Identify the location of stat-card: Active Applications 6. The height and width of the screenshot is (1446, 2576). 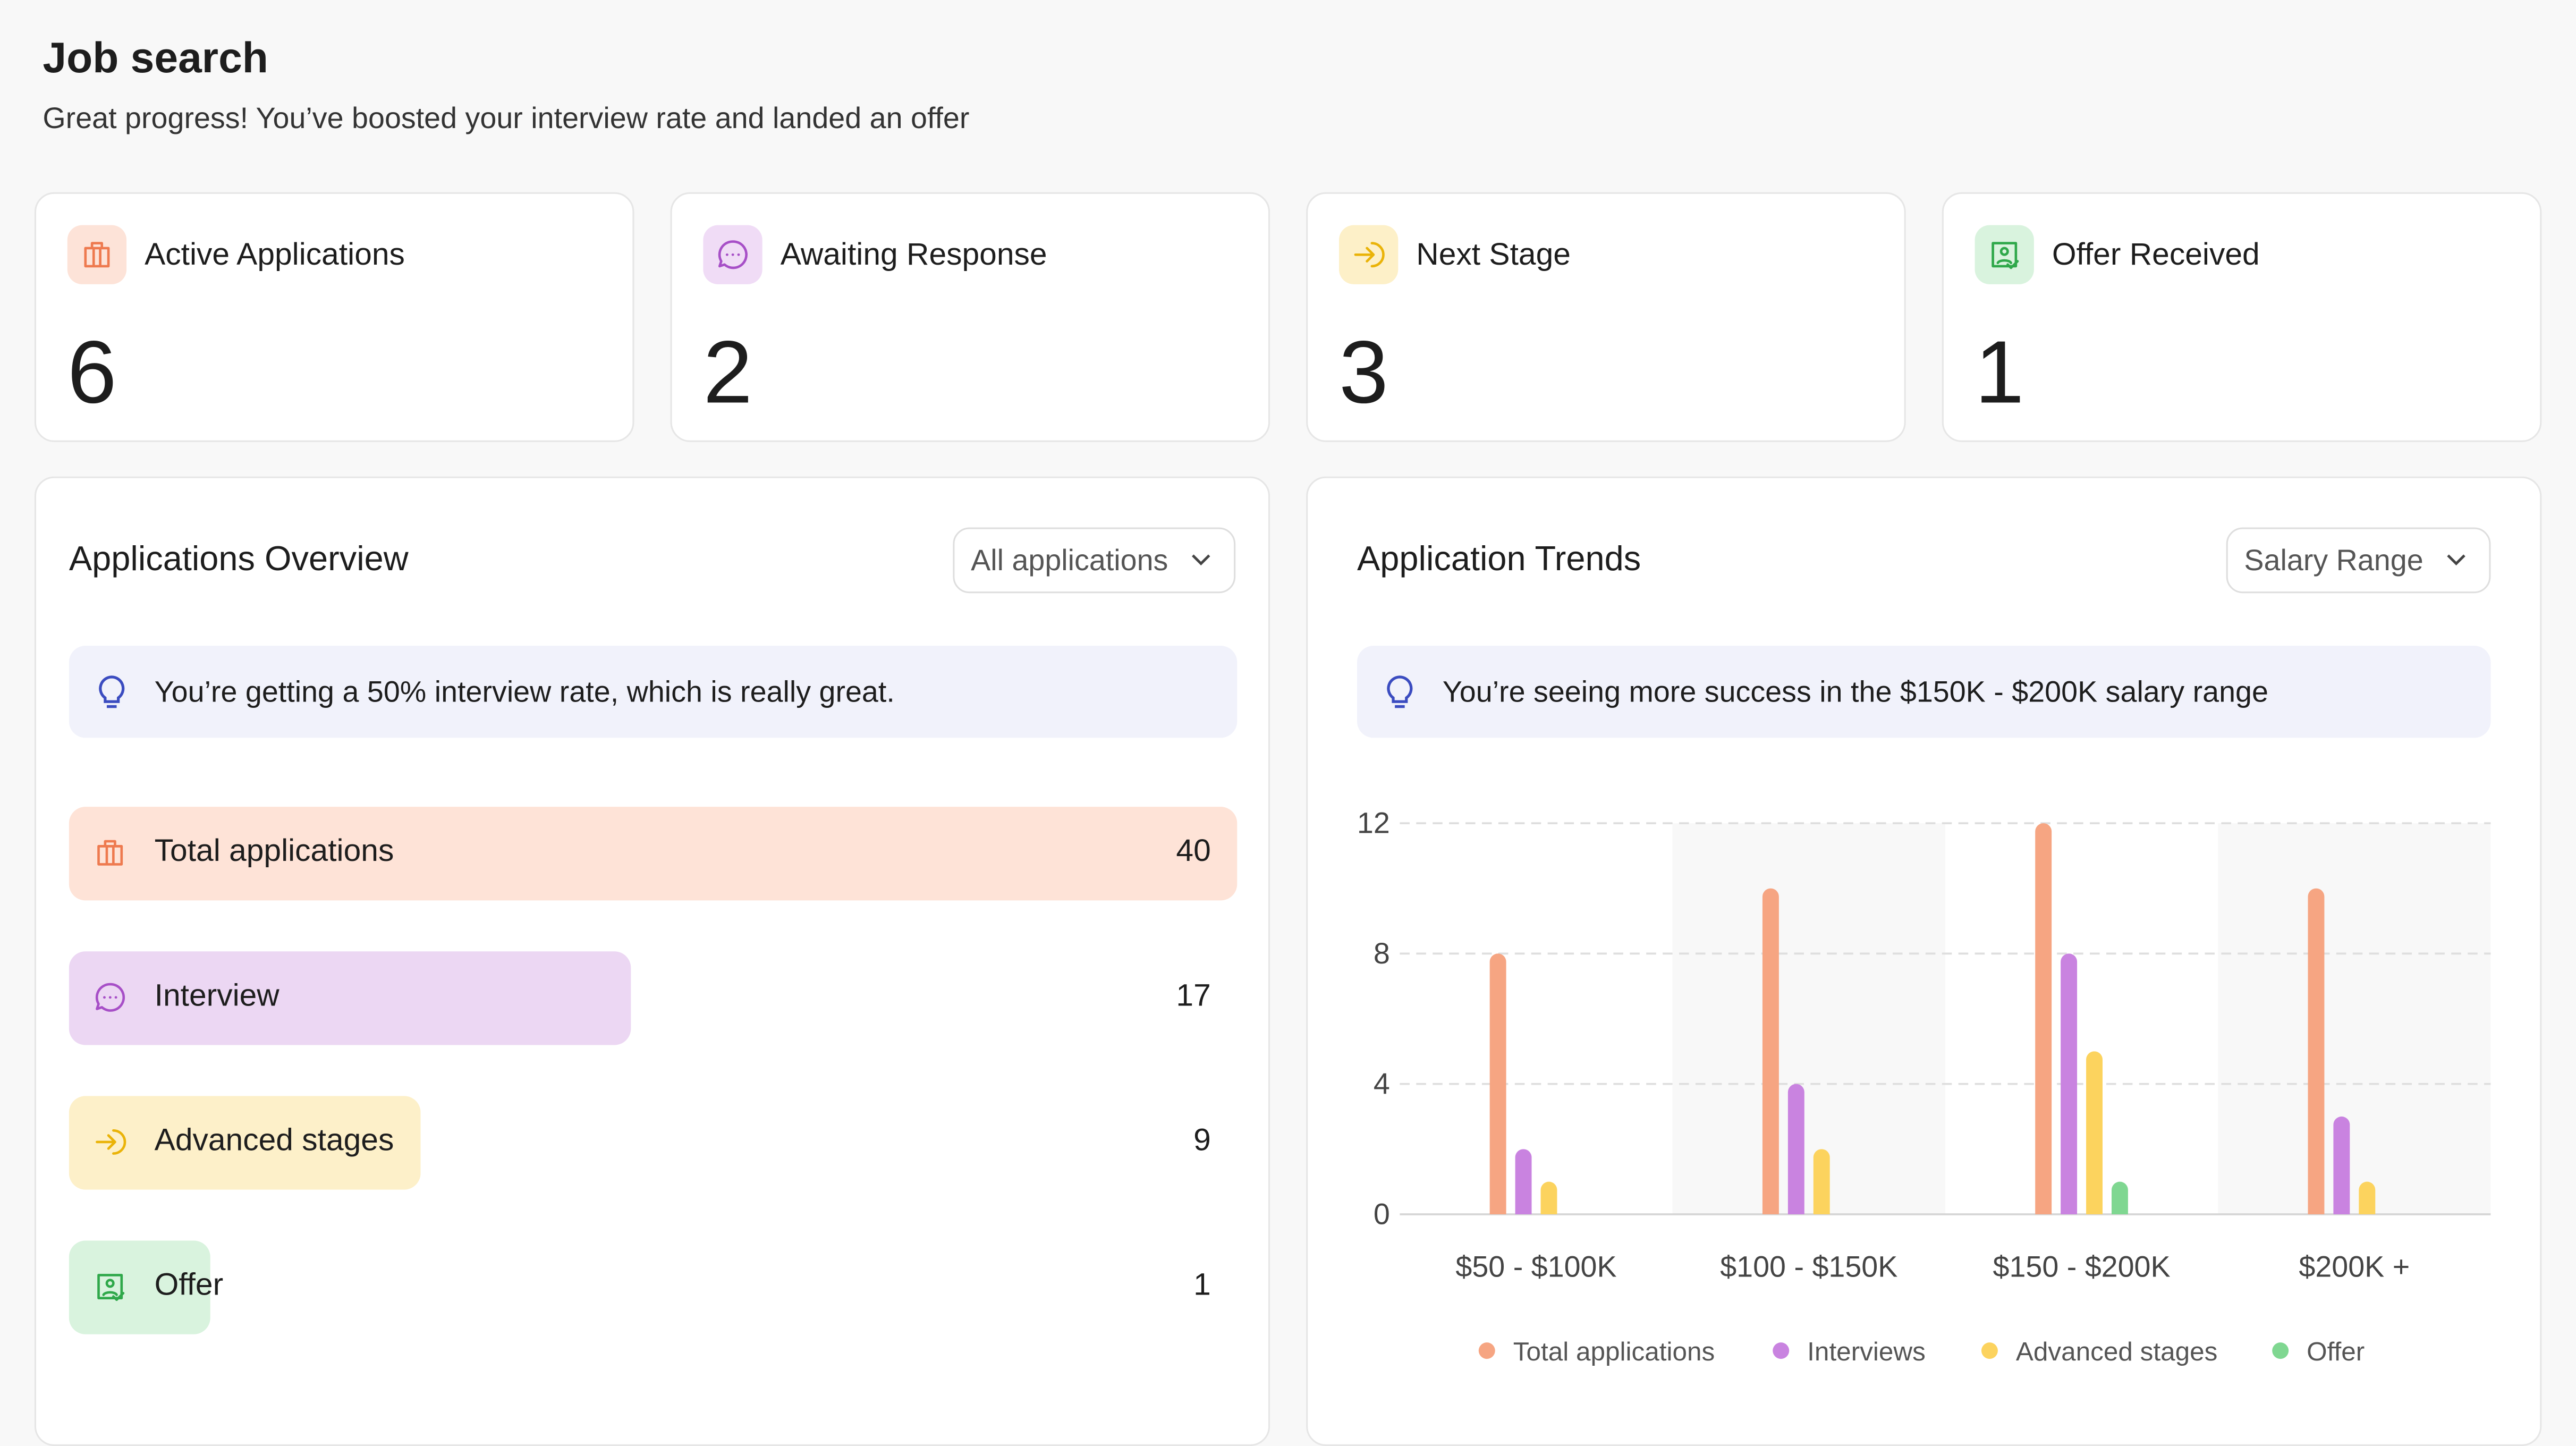
(334, 317).